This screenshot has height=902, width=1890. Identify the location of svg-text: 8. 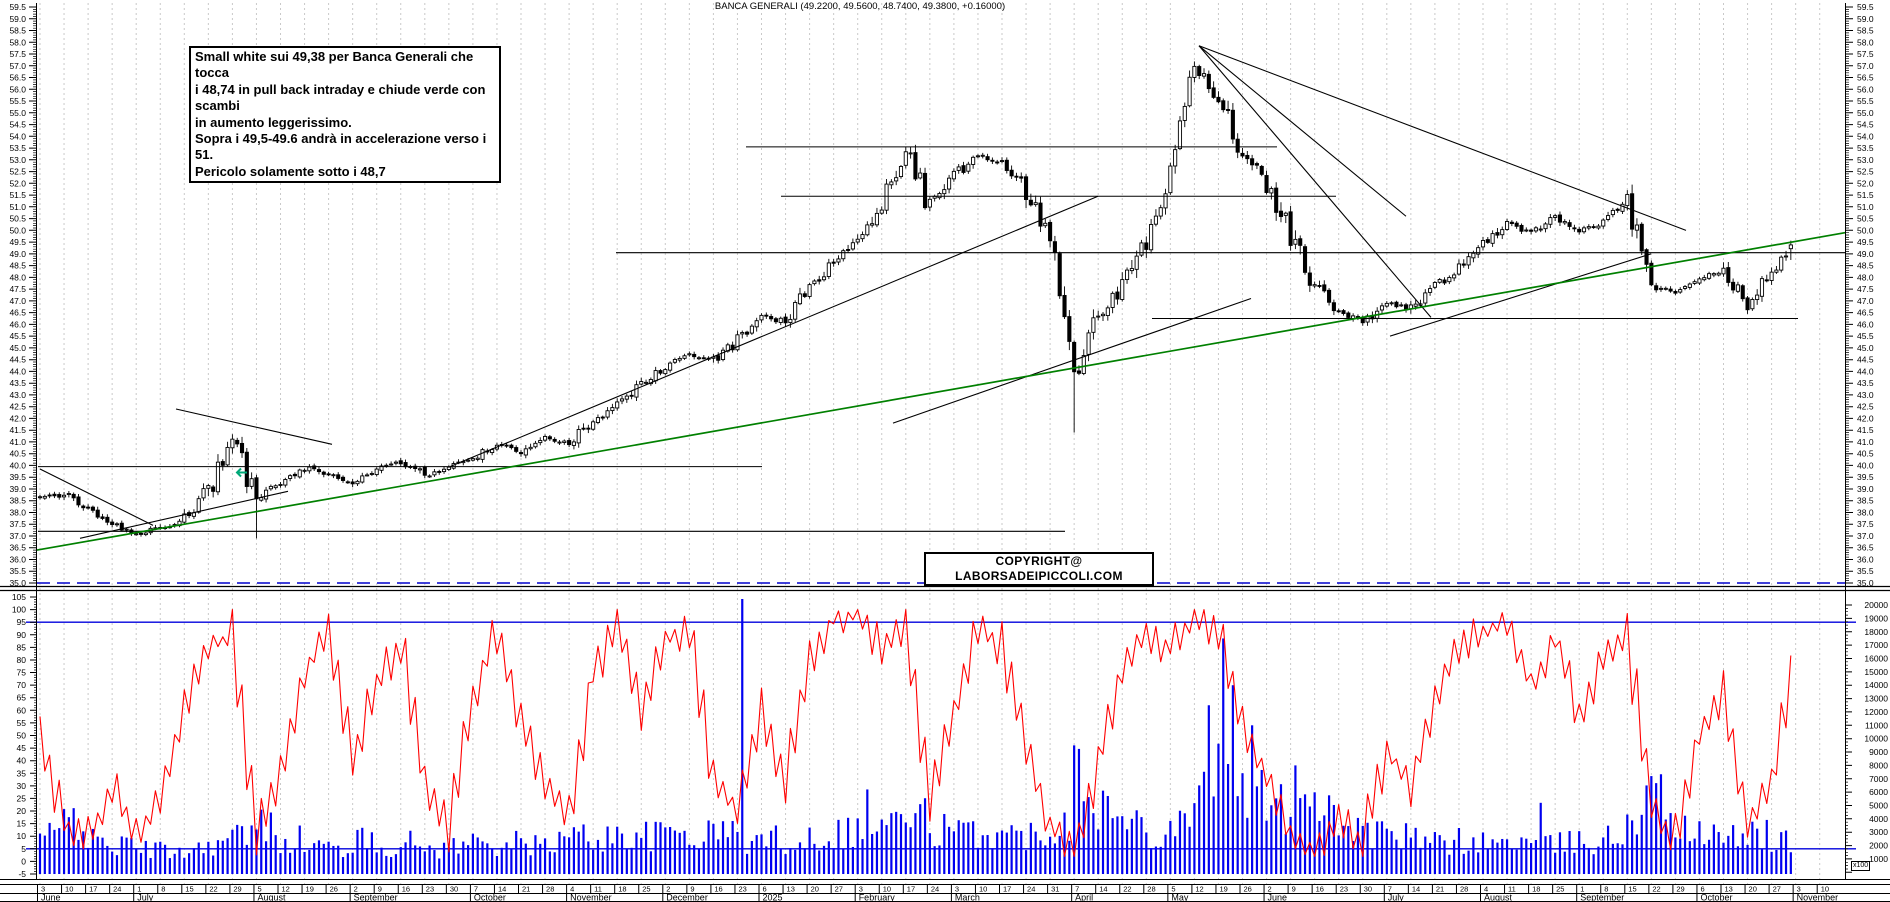
(1606, 889).